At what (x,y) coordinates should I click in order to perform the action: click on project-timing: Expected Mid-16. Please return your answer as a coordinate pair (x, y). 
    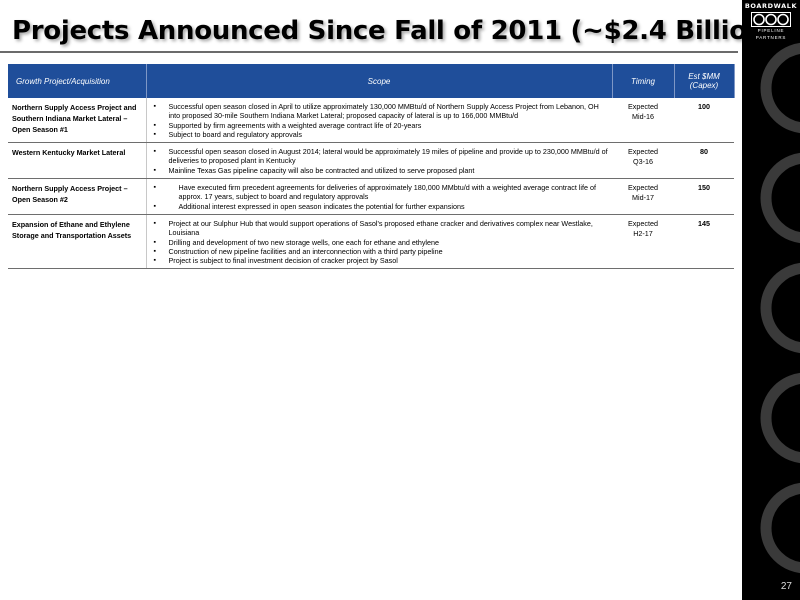
    Looking at the image, I should click on (643, 121).